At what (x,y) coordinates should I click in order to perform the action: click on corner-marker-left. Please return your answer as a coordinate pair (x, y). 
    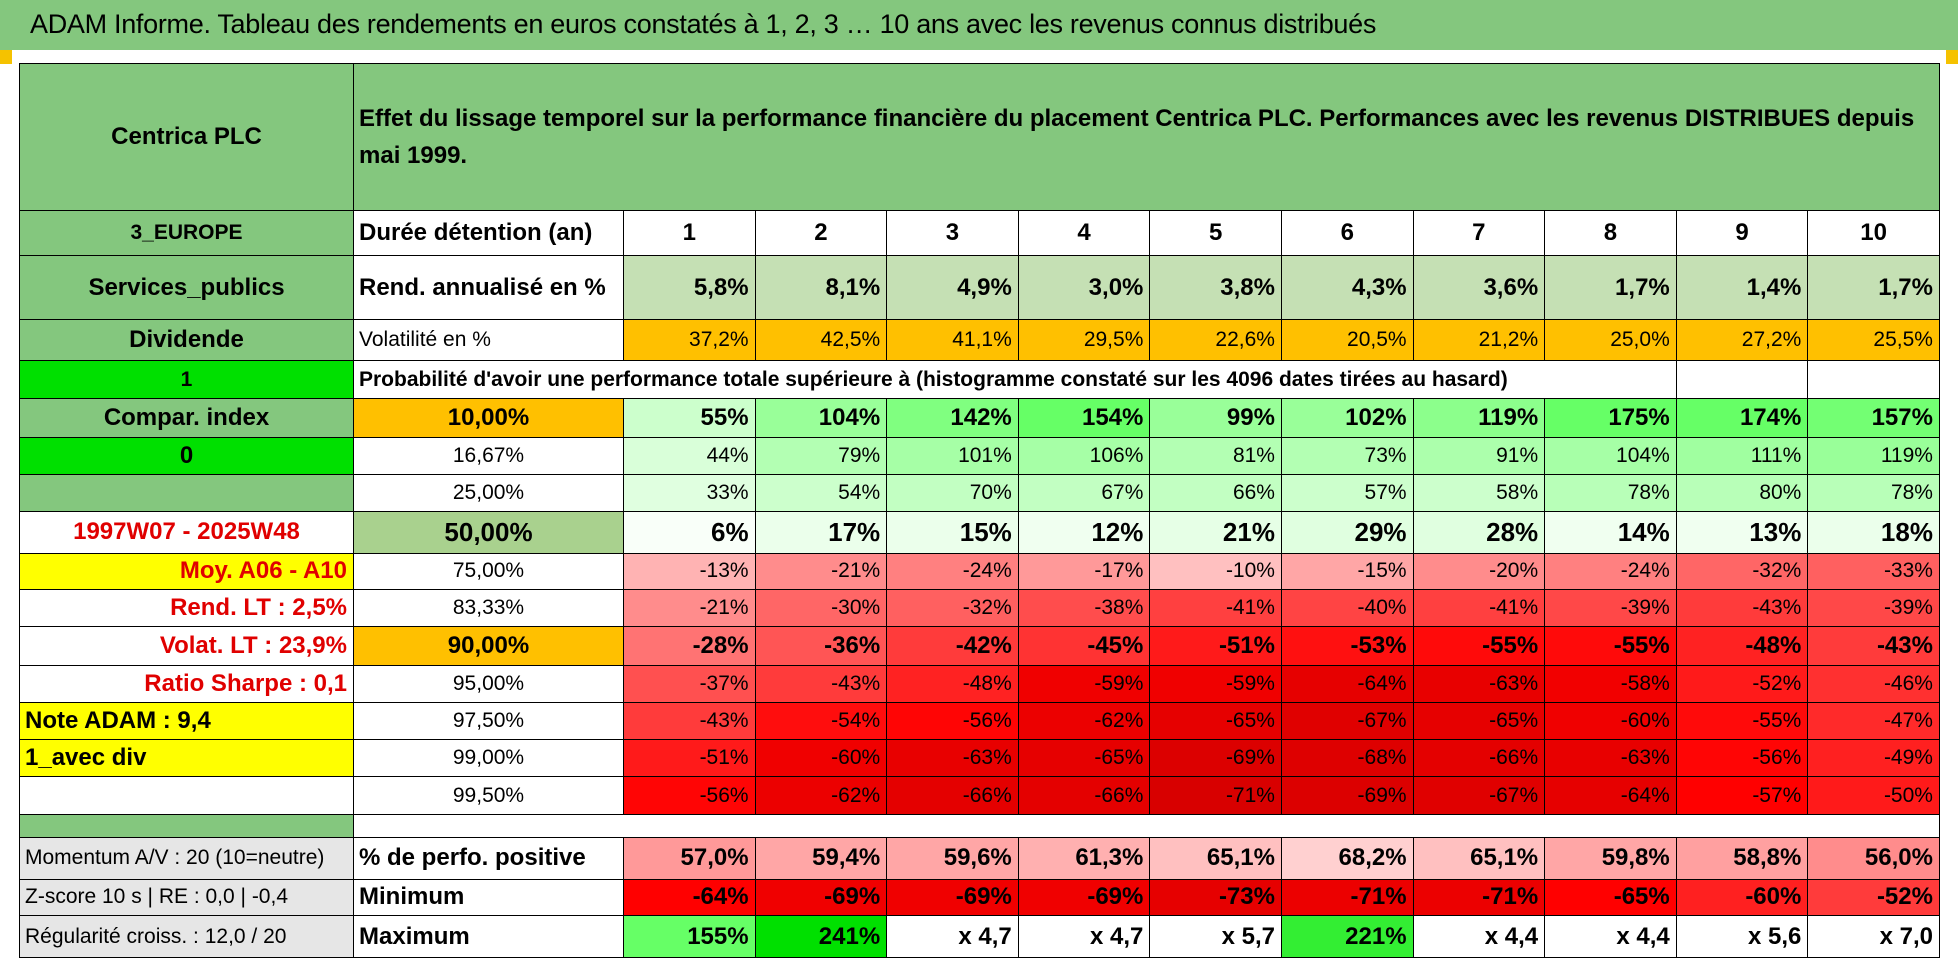
    Looking at the image, I should click on (6, 57).